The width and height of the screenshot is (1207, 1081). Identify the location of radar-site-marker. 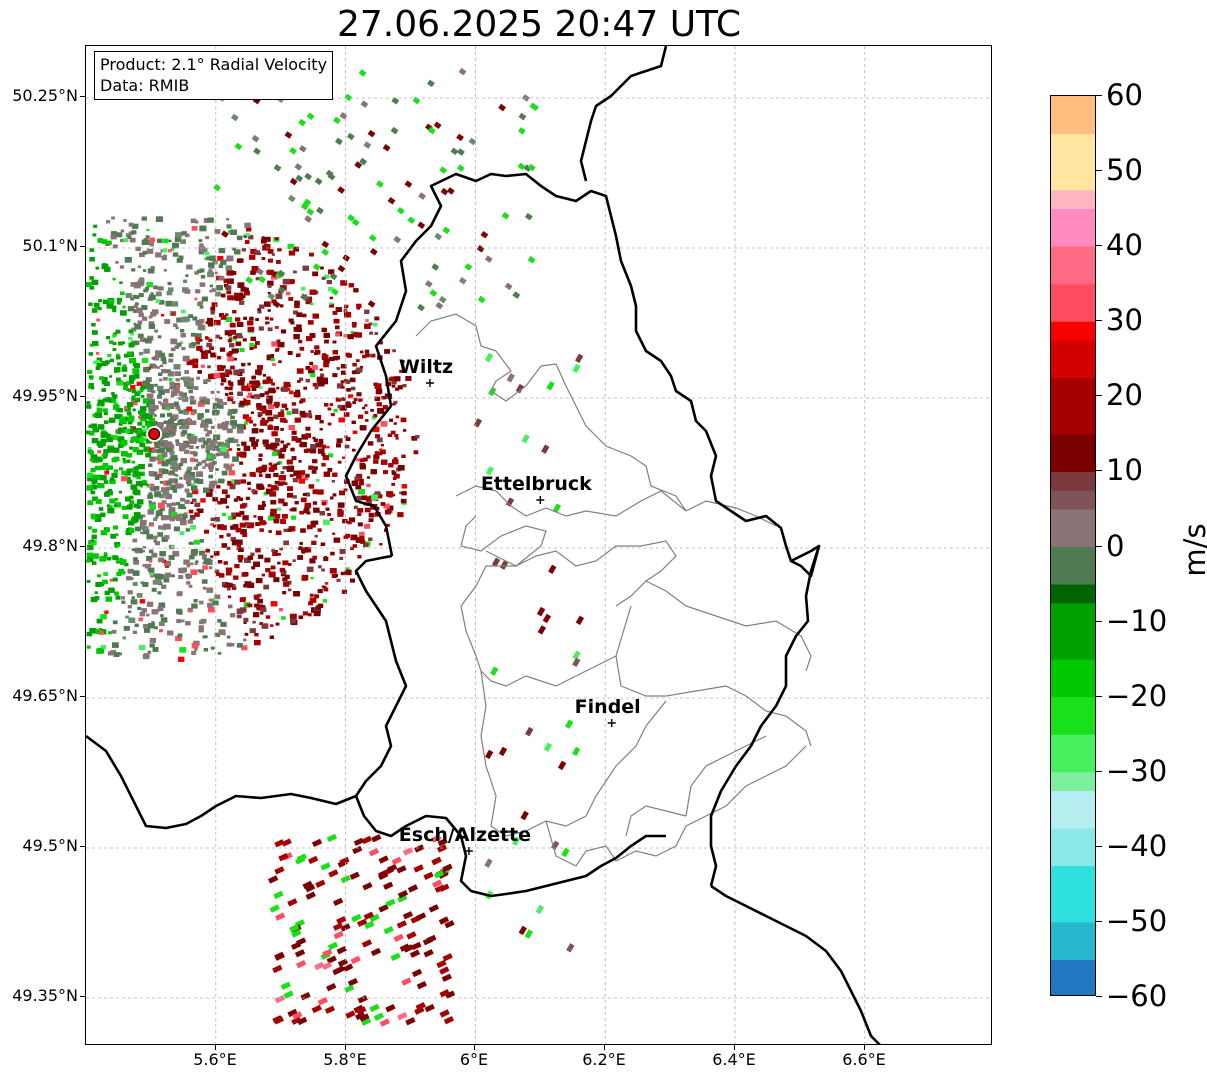
(154, 434).